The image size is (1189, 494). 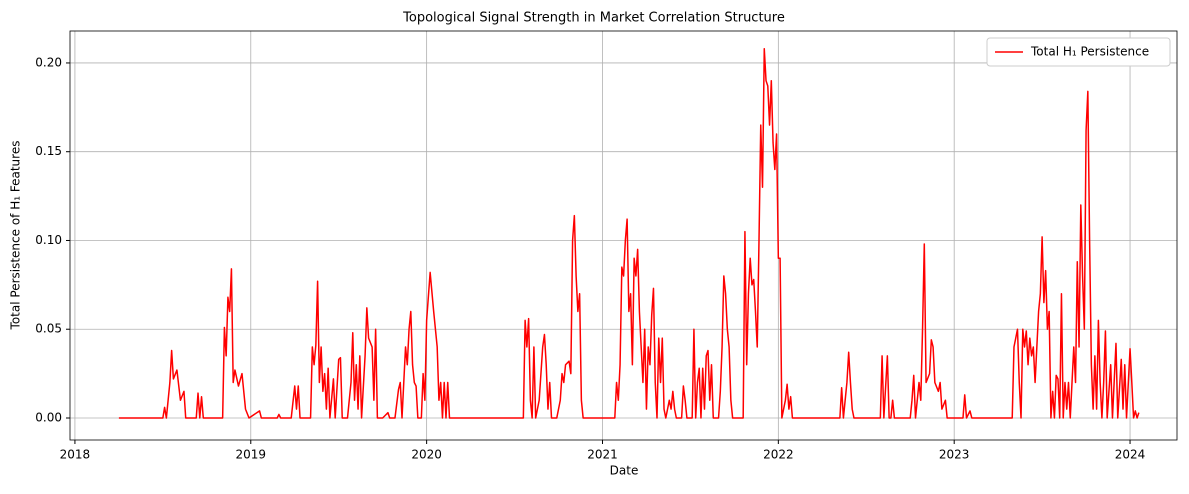 What do you see at coordinates (602, 455) in the screenshot?
I see `x-tick-label: 2021` at bounding box center [602, 455].